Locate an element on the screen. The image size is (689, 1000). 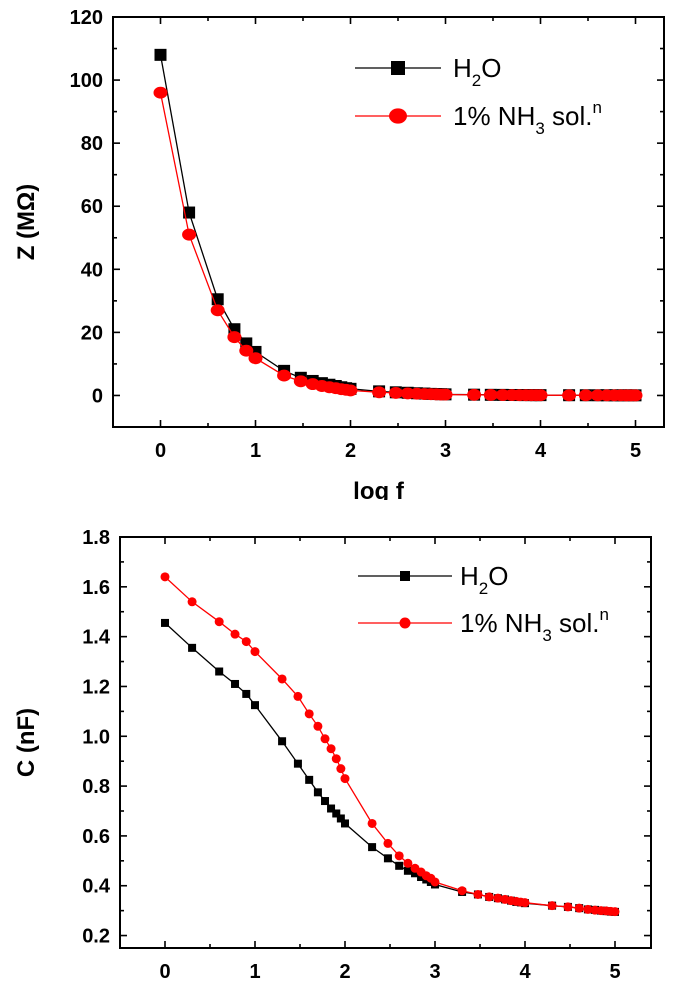
x-tick-label: 4 is located at coordinates (525, 972).